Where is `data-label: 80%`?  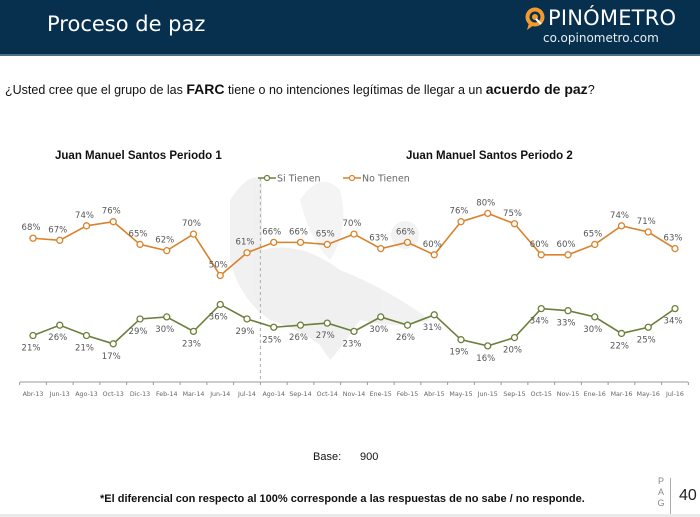
data-label: 80% is located at coordinates (485, 203).